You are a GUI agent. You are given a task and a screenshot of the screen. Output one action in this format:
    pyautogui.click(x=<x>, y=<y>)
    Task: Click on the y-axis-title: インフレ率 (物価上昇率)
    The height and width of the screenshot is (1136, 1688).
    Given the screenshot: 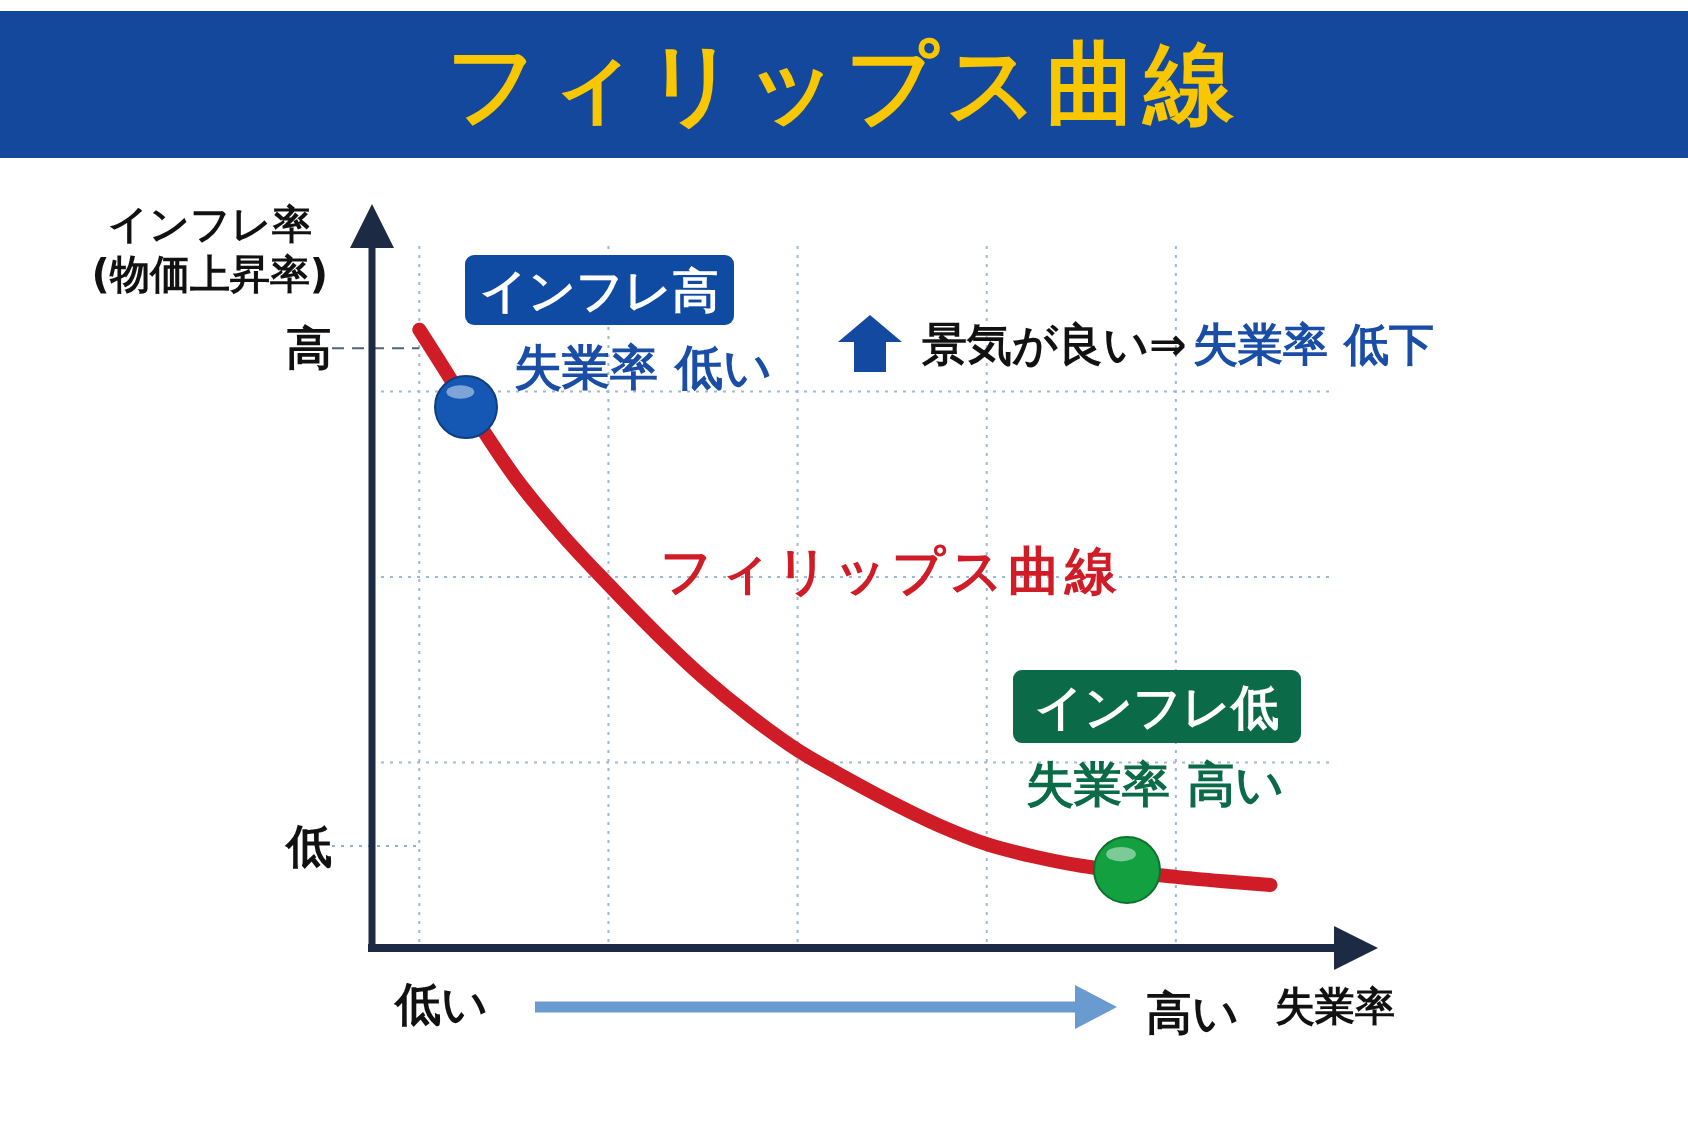 What is the action you would take?
    pyautogui.click(x=210, y=249)
    